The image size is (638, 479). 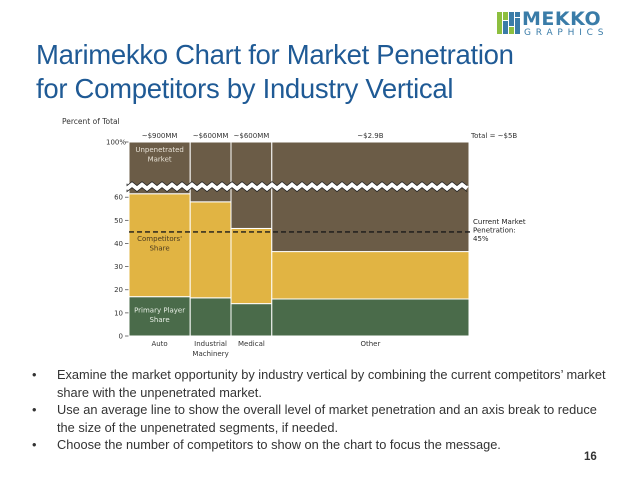 I want to click on column-size-label: ~$900MM, so click(x=160, y=136).